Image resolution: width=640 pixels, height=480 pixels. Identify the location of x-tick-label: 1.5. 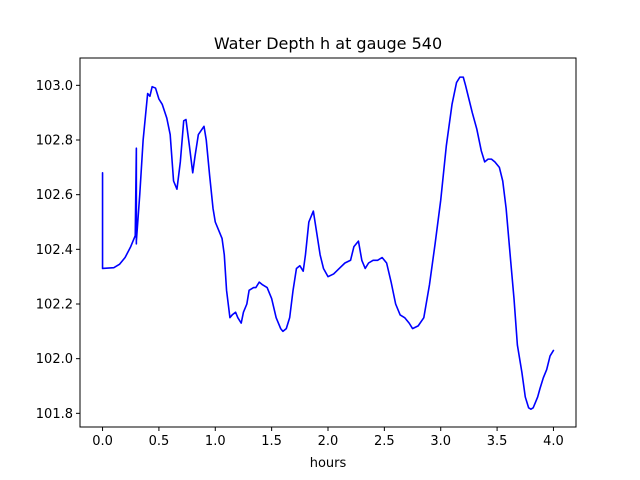
(271, 441).